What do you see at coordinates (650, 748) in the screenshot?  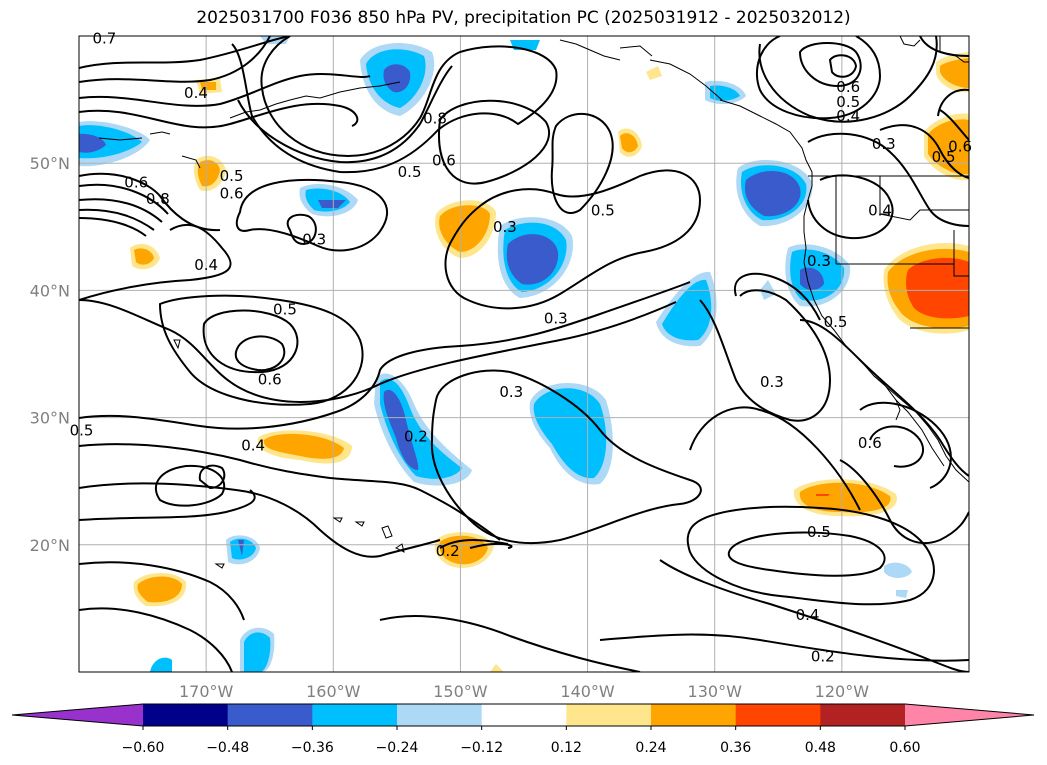 I see `colorbar-tick-label: 0.24` at bounding box center [650, 748].